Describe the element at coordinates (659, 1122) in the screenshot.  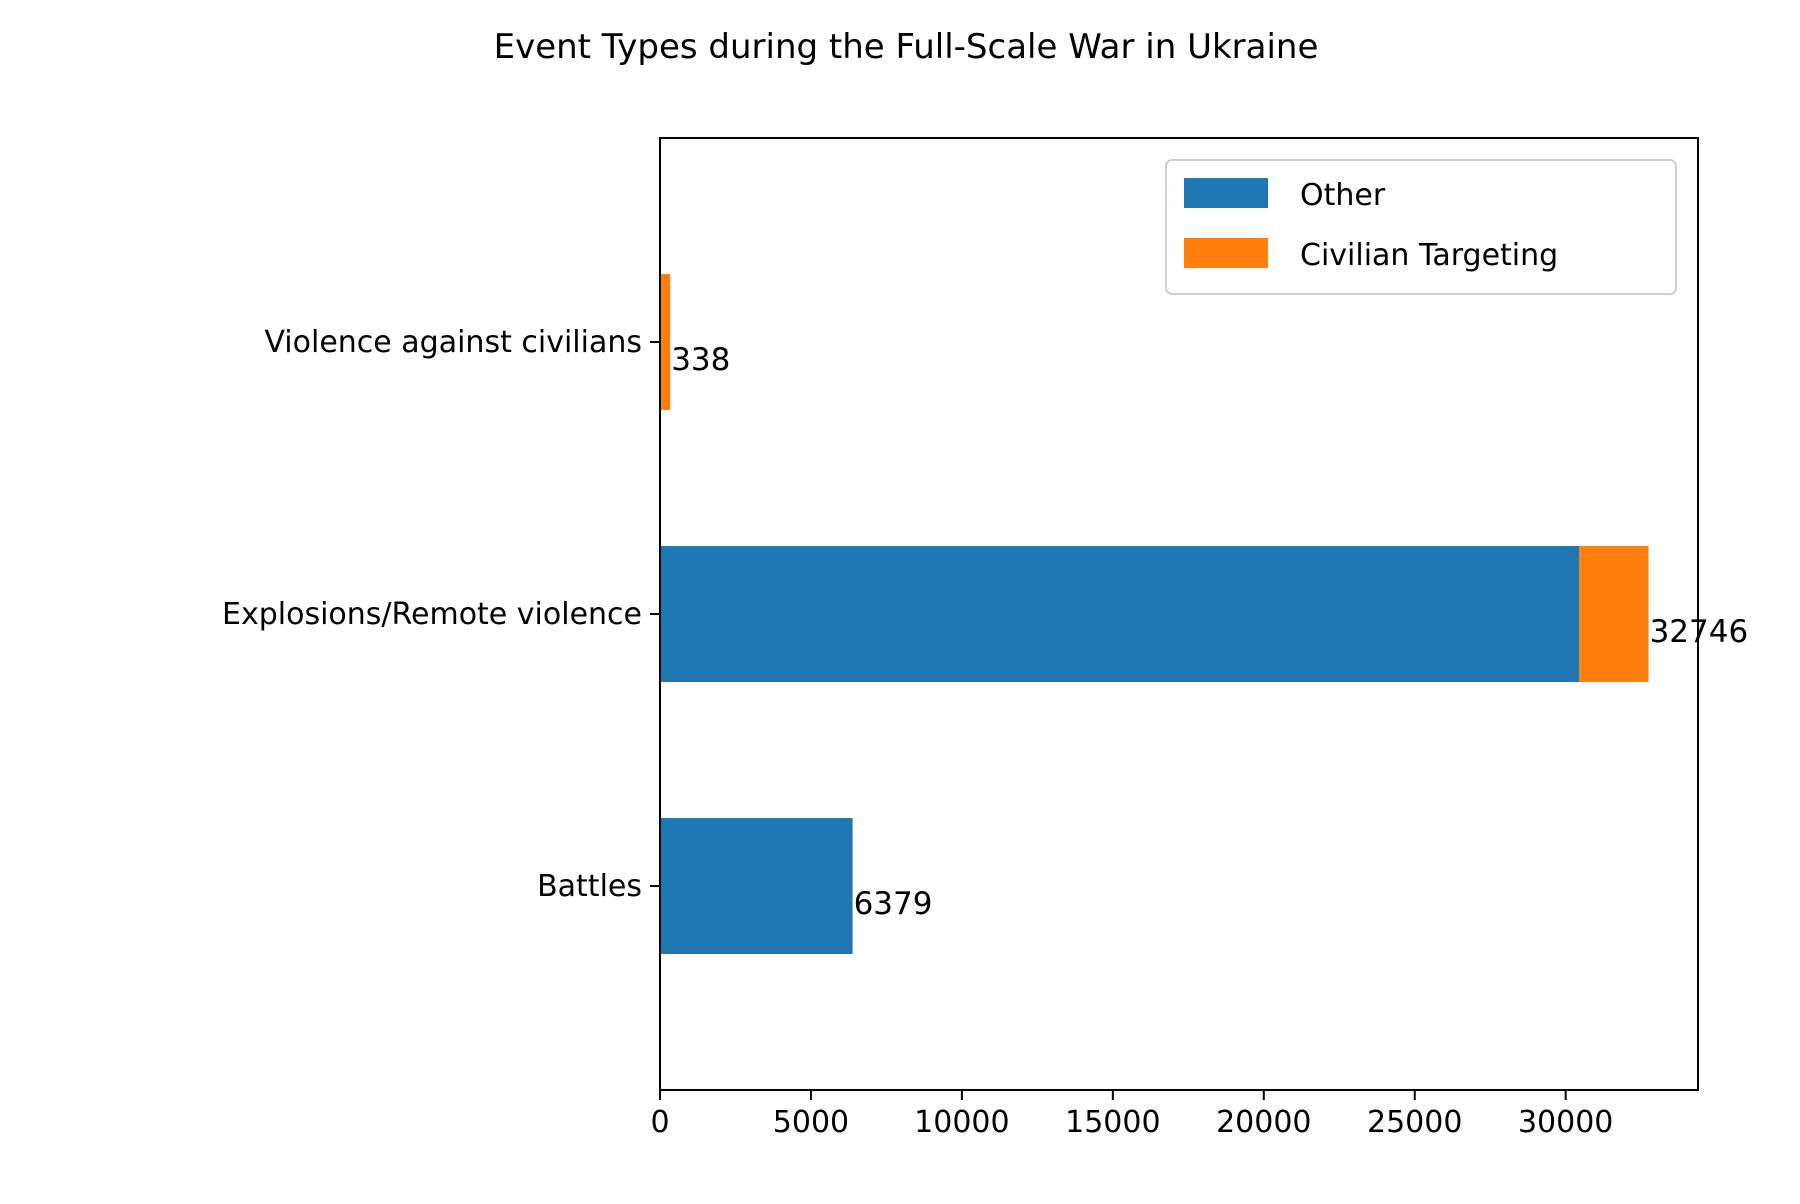
I see `x-tick-label-0: 0` at that location.